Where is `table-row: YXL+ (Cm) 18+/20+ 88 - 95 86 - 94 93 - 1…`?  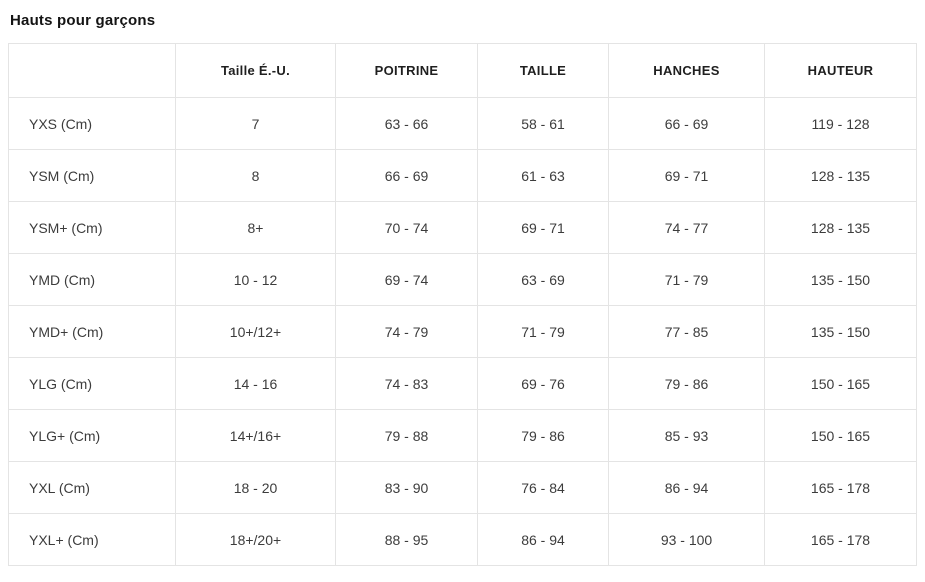 table-row: YXL+ (Cm) 18+/20+ 88 - 95 86 - 94 93 - 1… is located at coordinates (462, 539).